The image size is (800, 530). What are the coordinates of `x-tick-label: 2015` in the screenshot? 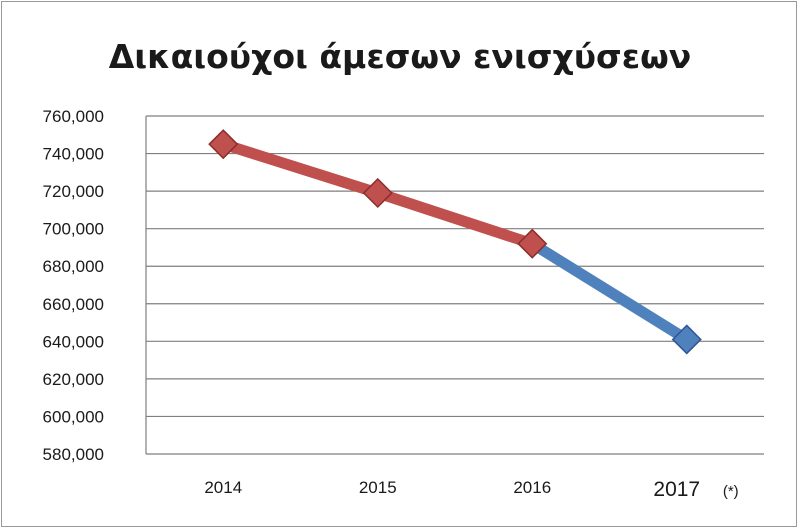 It's located at (378, 487).